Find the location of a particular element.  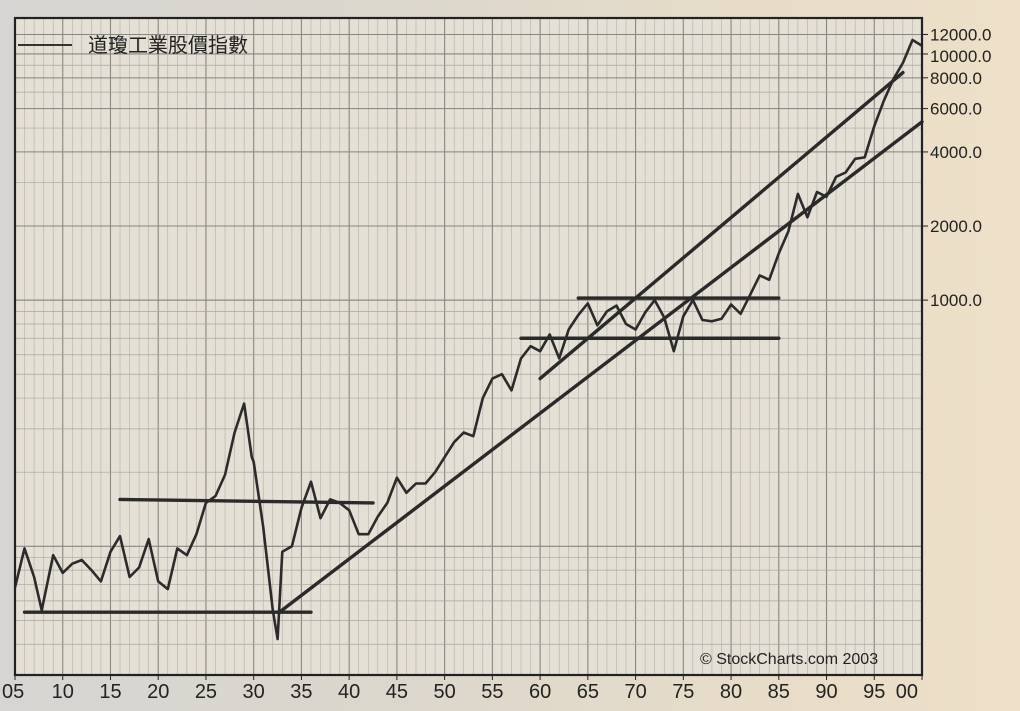

y-tick-label: 8000.0 is located at coordinates (956, 78).